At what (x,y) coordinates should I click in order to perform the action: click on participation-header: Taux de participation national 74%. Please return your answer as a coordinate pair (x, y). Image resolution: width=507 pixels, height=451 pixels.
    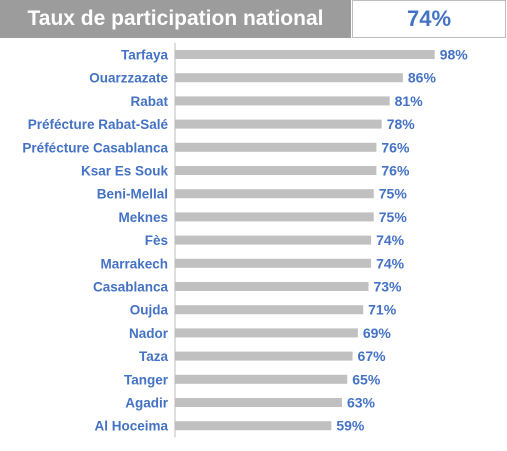
    Looking at the image, I should click on (253, 19).